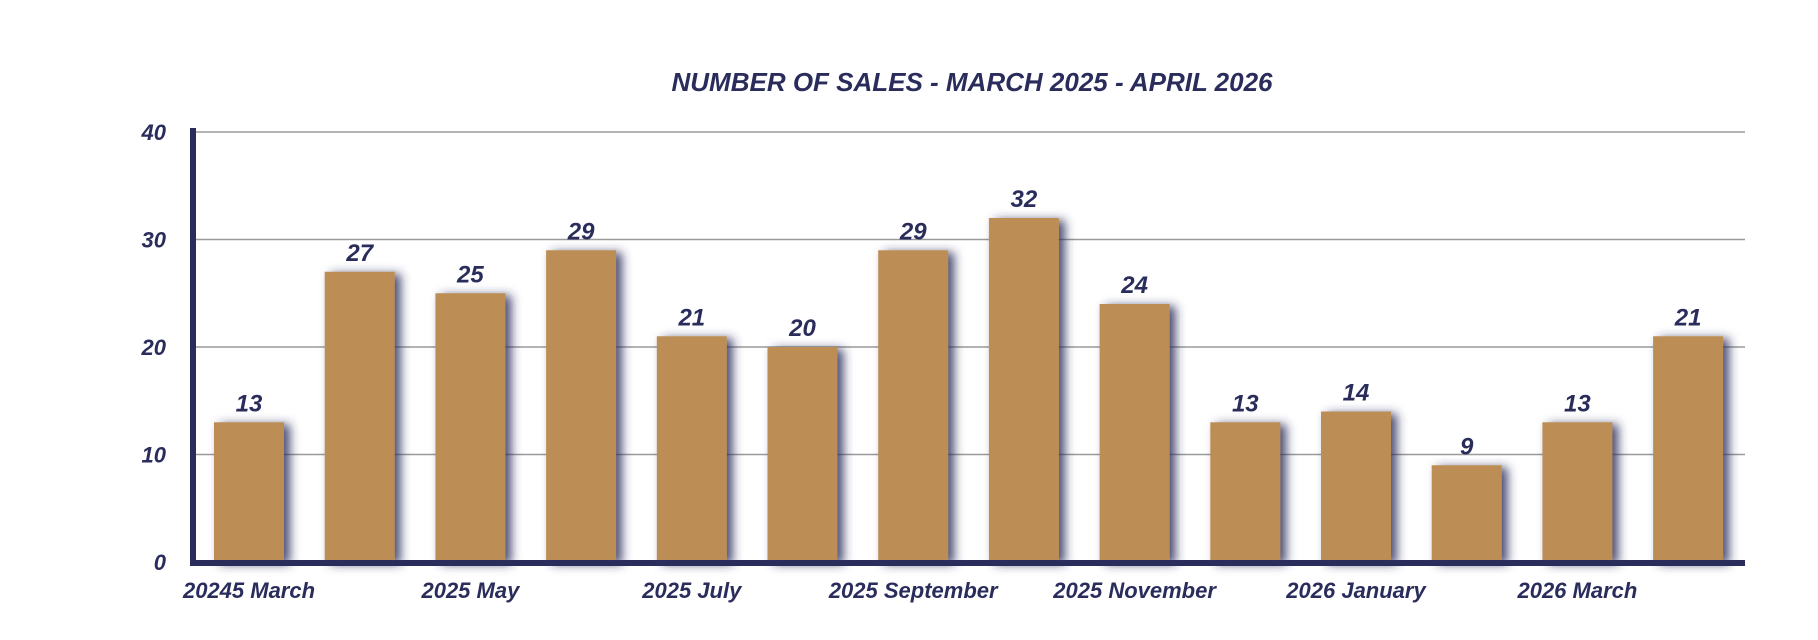 The height and width of the screenshot is (640, 1818). What do you see at coordinates (154, 455) in the screenshot?
I see `y-tick-label: 10` at bounding box center [154, 455].